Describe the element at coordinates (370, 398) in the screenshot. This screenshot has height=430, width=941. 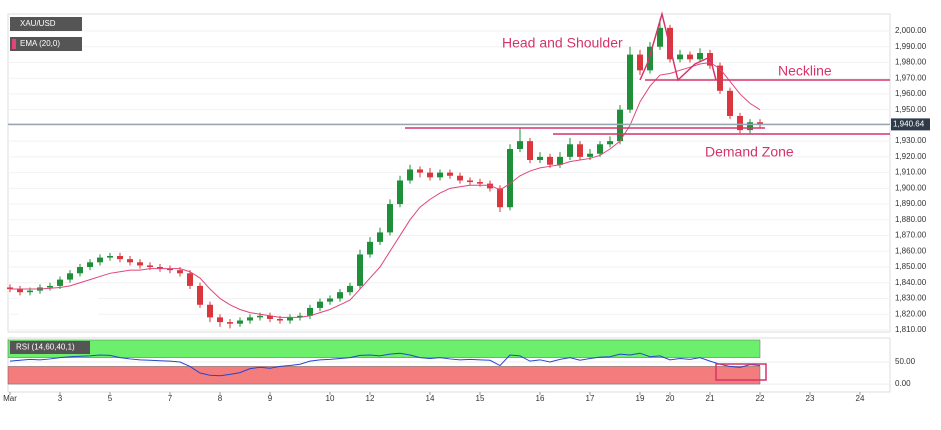
I see `x-tick-label: 12` at that location.